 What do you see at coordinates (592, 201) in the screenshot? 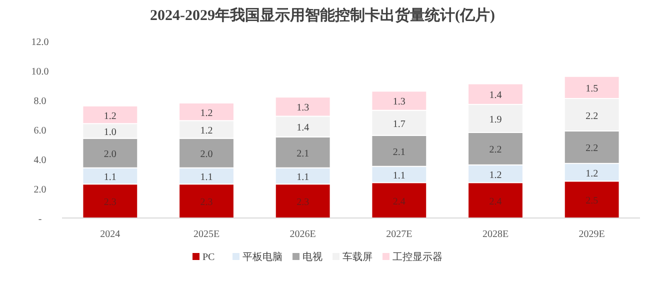
I see `data-label: 2.5` at bounding box center [592, 201].